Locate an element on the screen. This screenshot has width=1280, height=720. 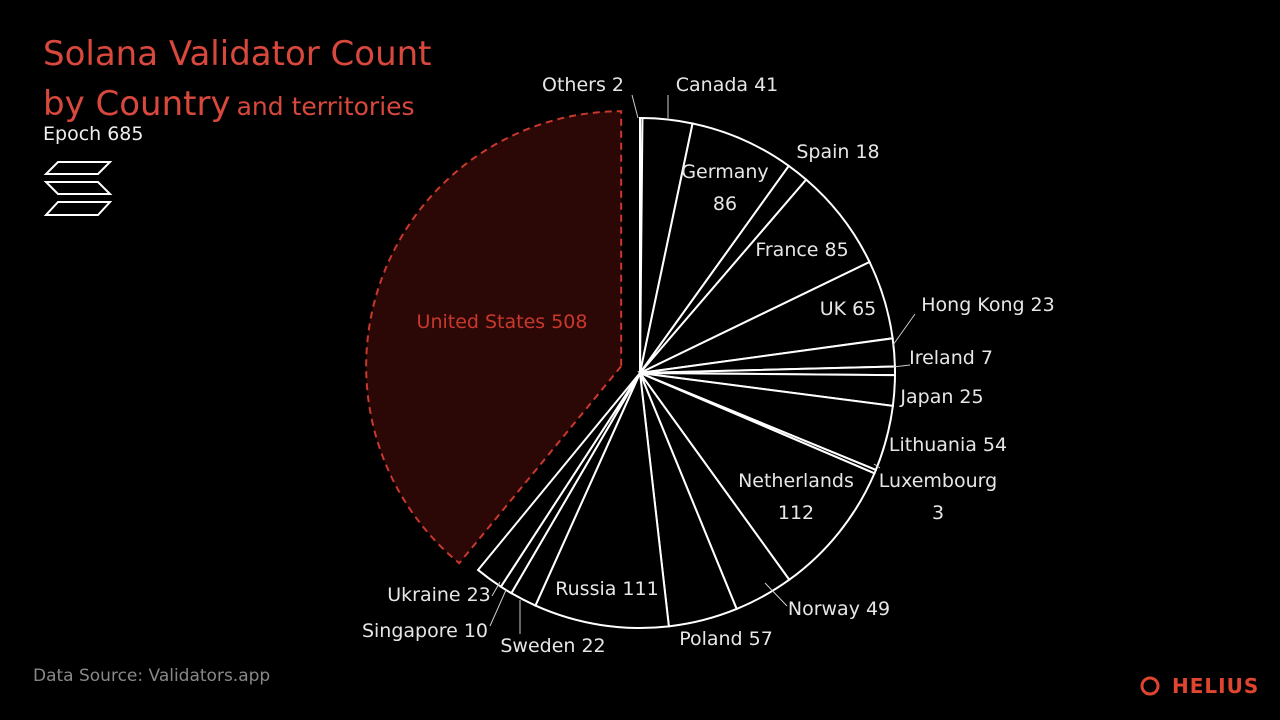
slice-value: 7 is located at coordinates (987, 358).